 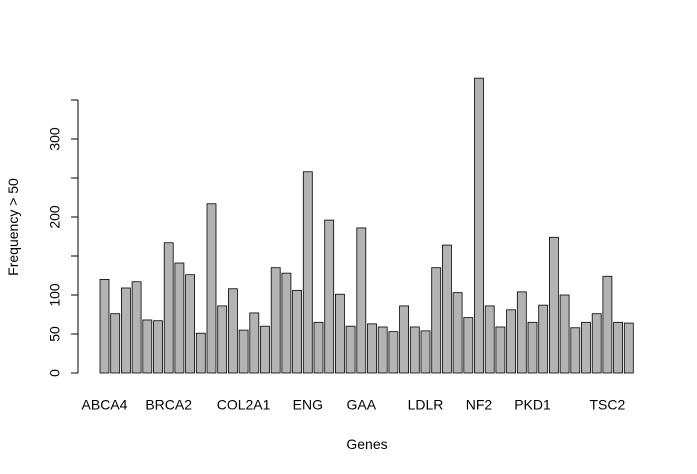 I want to click on x-tick-label: PKD1, so click(x=532, y=405).